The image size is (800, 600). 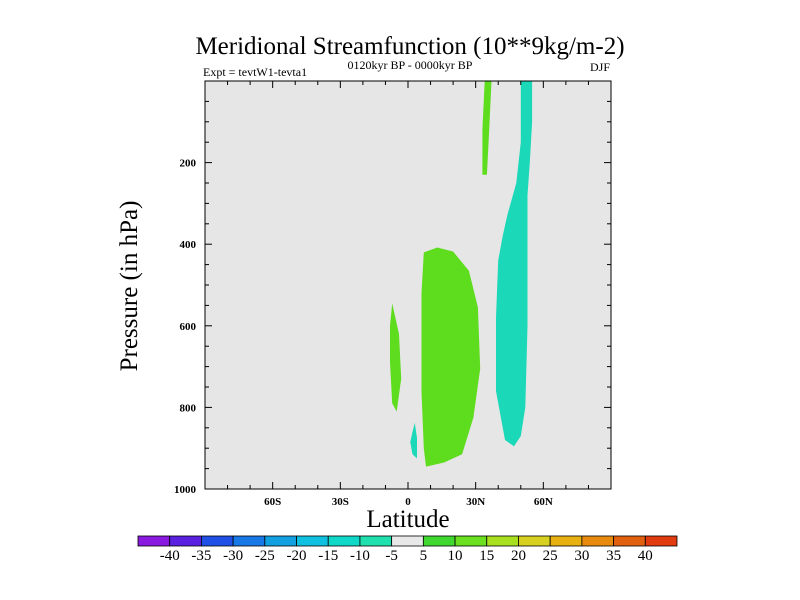 What do you see at coordinates (407, 549) in the screenshot?
I see `colorbar: -40 -35 -30 -25 -20 -15 -10 -5 5 10 15 20 25 30 35 40` at bounding box center [407, 549].